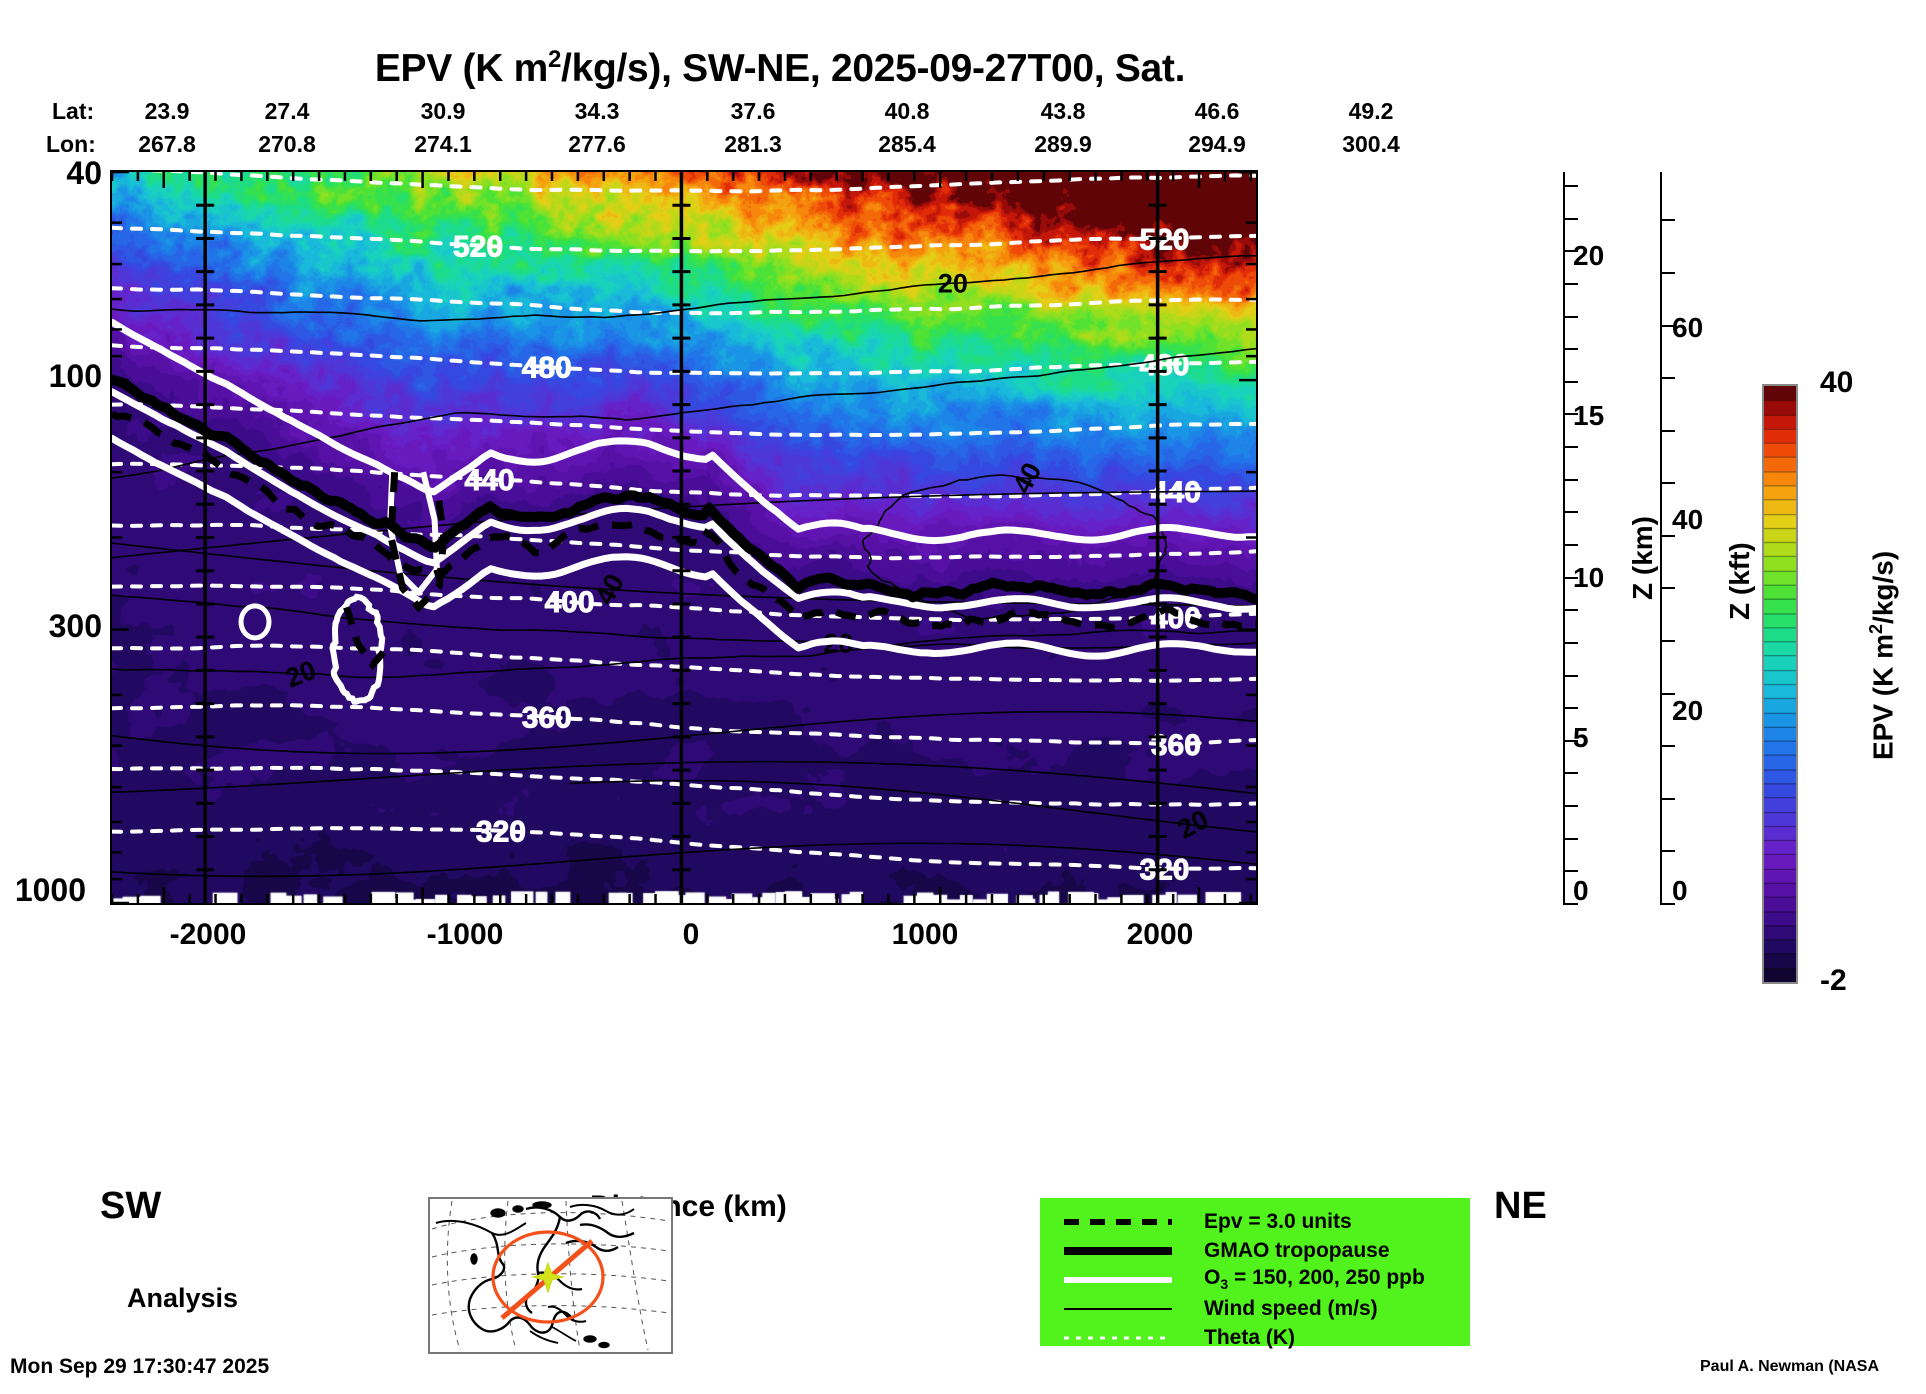 This screenshot has width=1926, height=1394. I want to click on theta-label-320-0: 320, so click(501, 831).